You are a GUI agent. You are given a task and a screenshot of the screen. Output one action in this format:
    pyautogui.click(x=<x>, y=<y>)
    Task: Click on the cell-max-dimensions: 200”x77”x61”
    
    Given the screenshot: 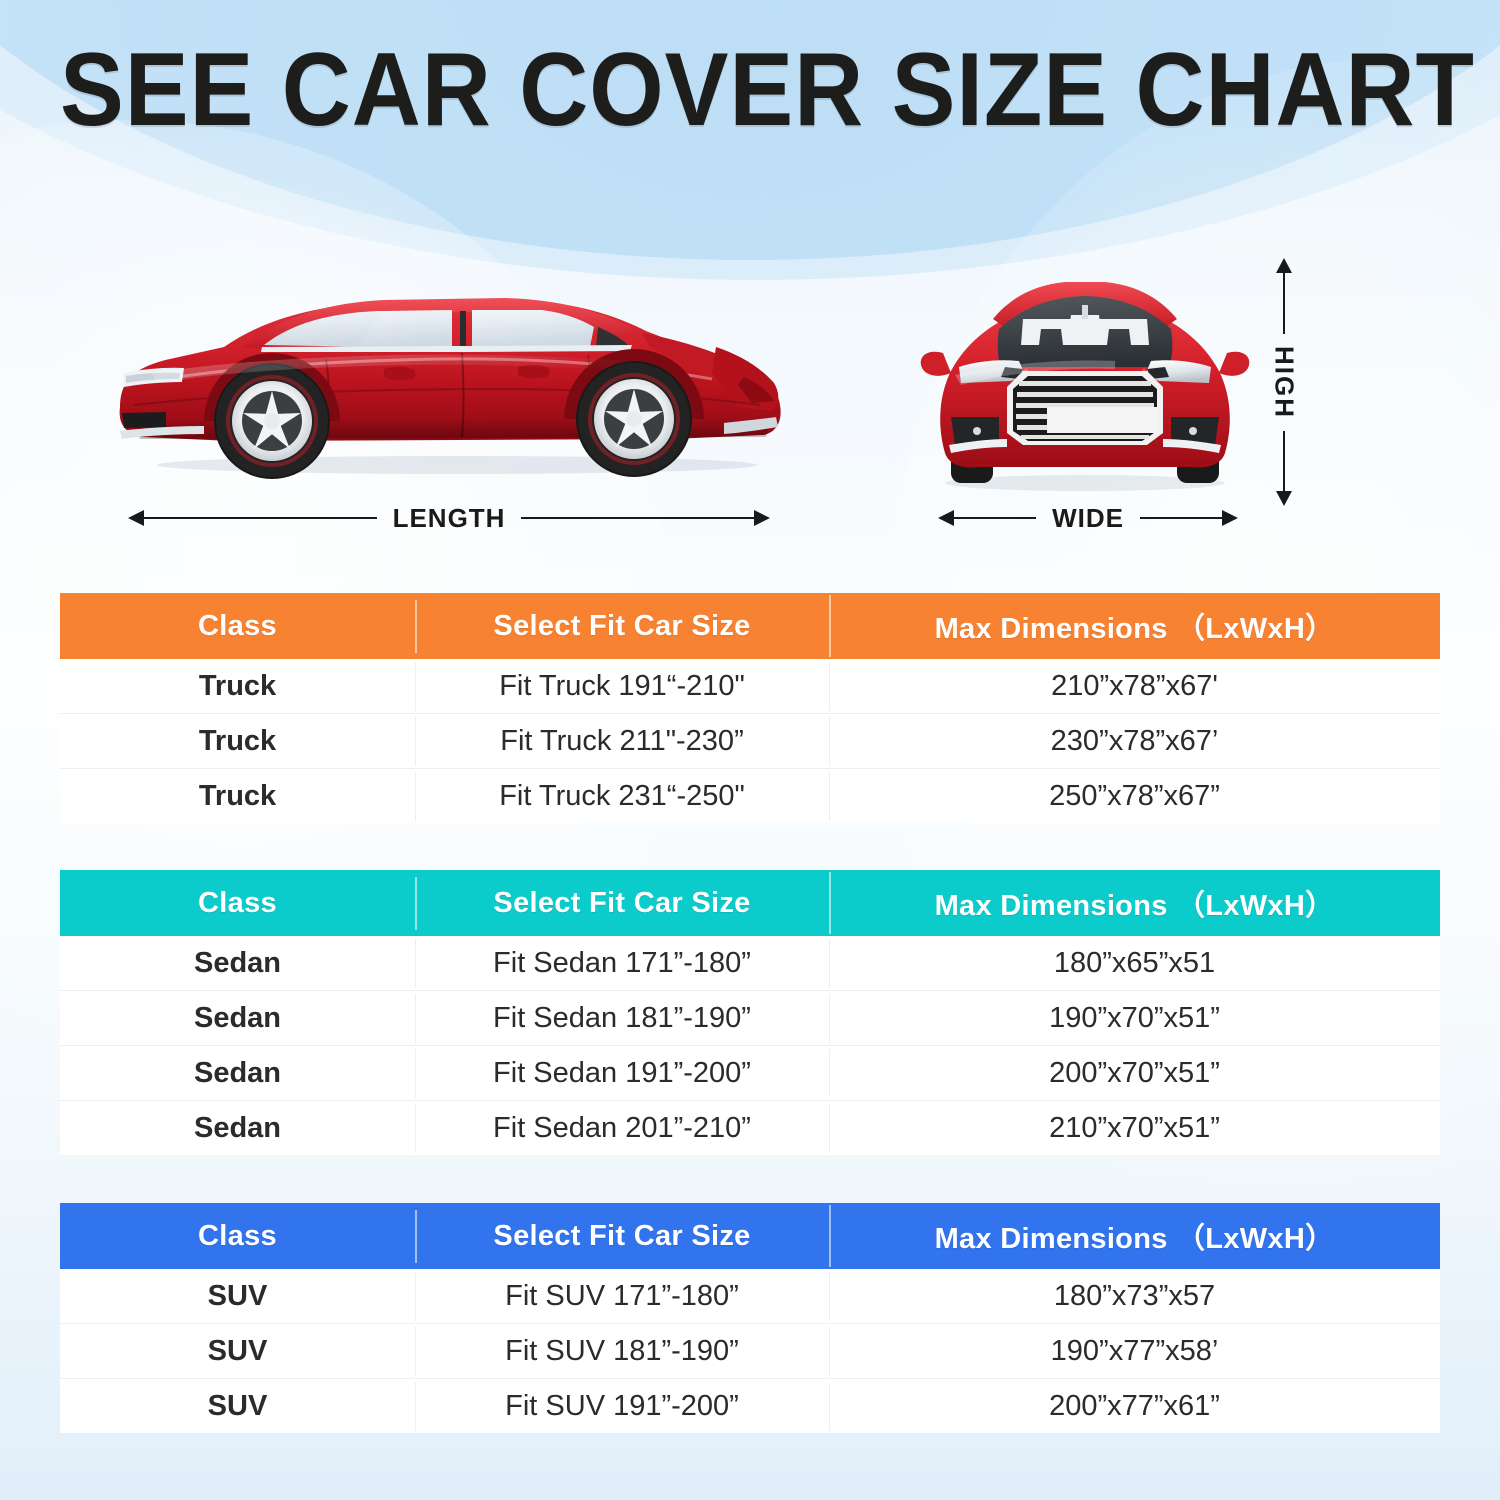 What is the action you would take?
    pyautogui.click(x=1134, y=1406)
    